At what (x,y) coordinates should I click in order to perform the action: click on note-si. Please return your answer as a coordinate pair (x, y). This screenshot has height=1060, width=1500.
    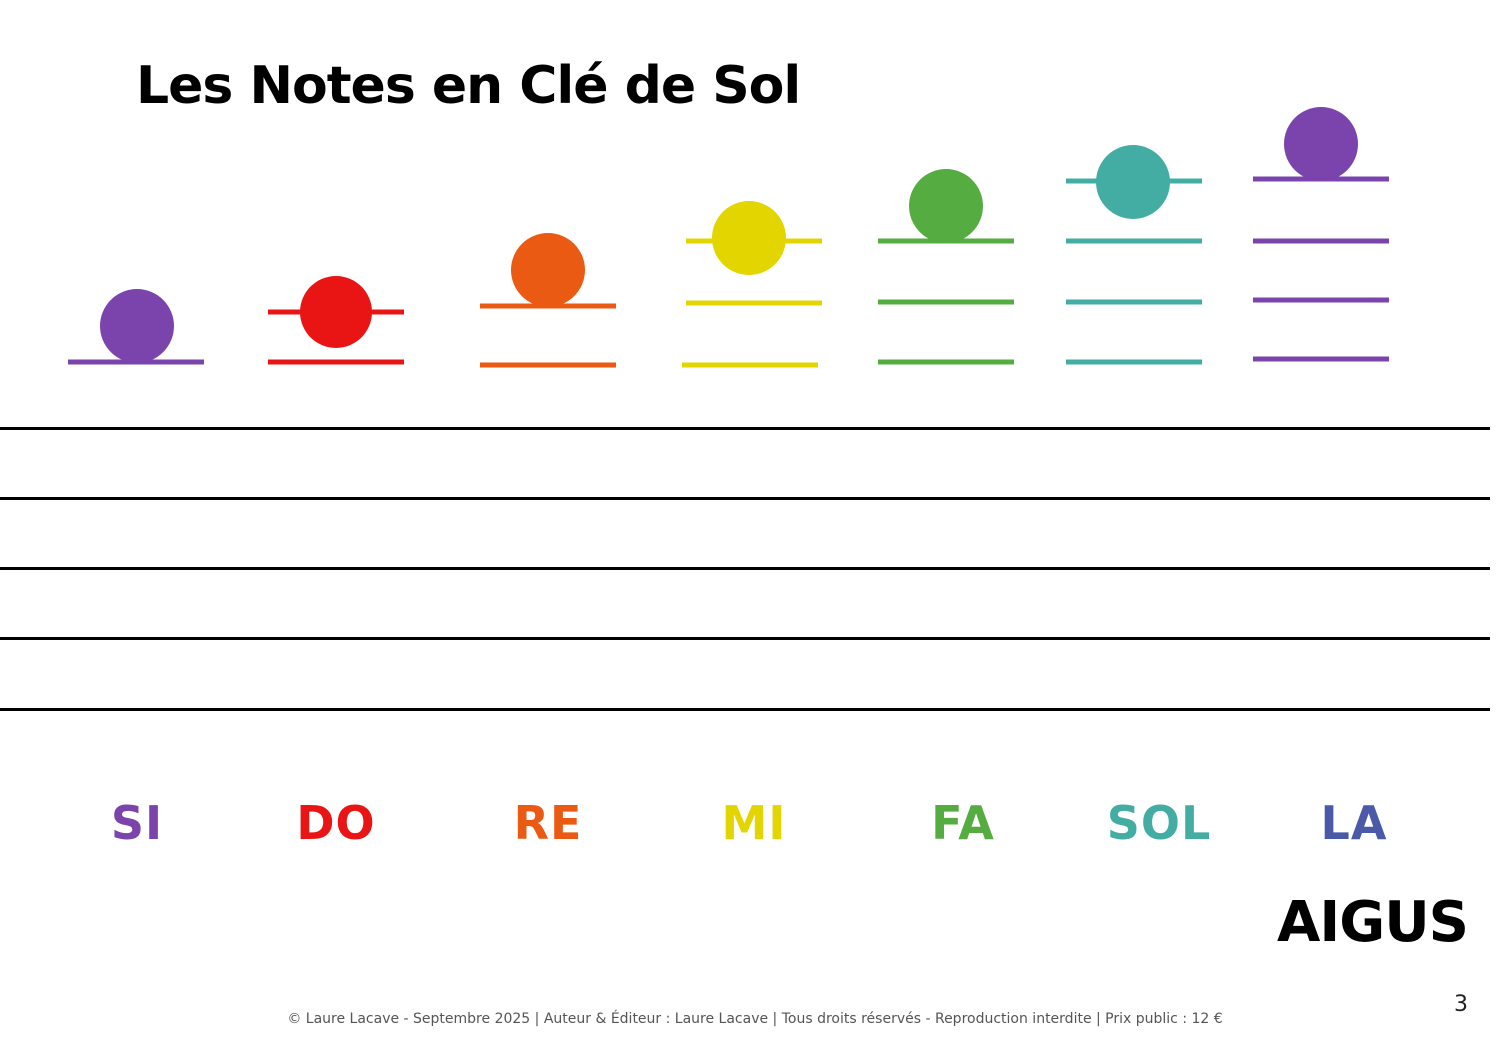
    Looking at the image, I should click on (136, 327).